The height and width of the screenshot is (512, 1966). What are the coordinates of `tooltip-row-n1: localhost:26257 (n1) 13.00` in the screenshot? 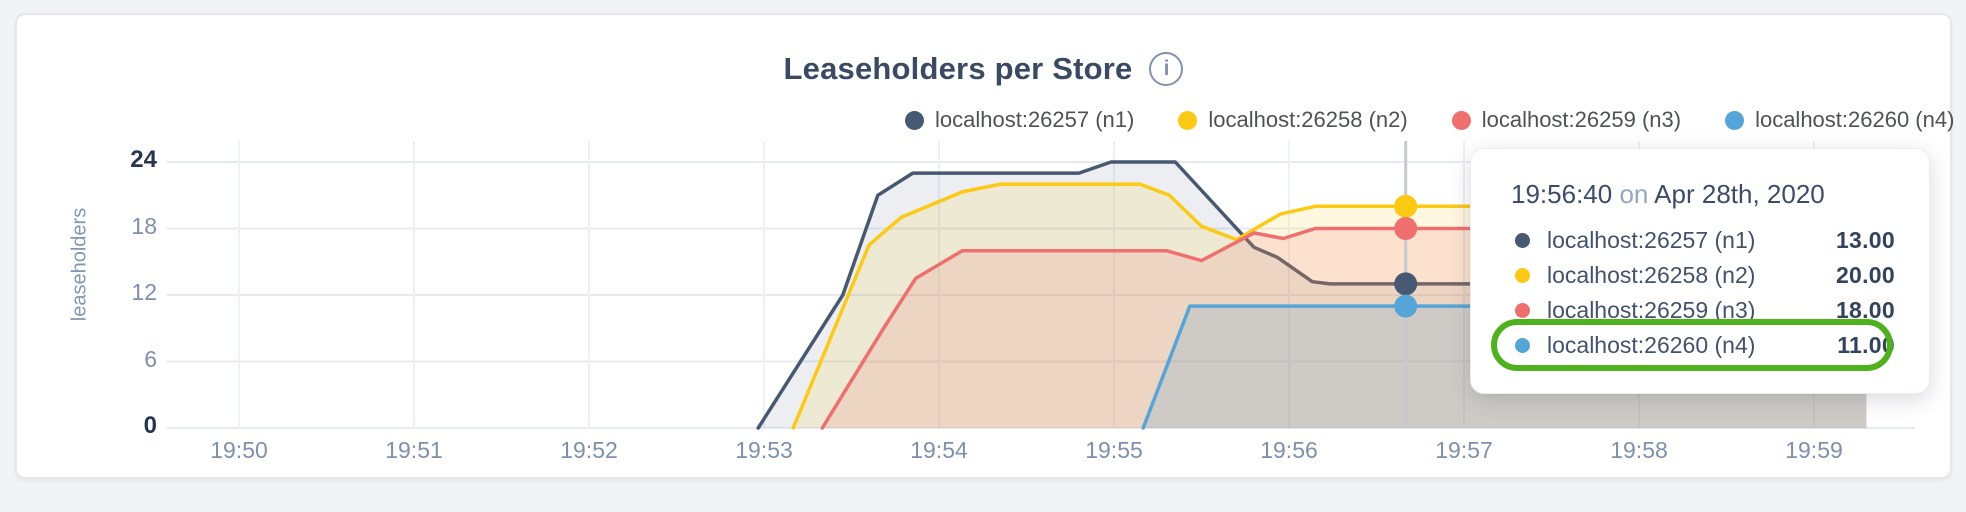 It's located at (1700, 240).